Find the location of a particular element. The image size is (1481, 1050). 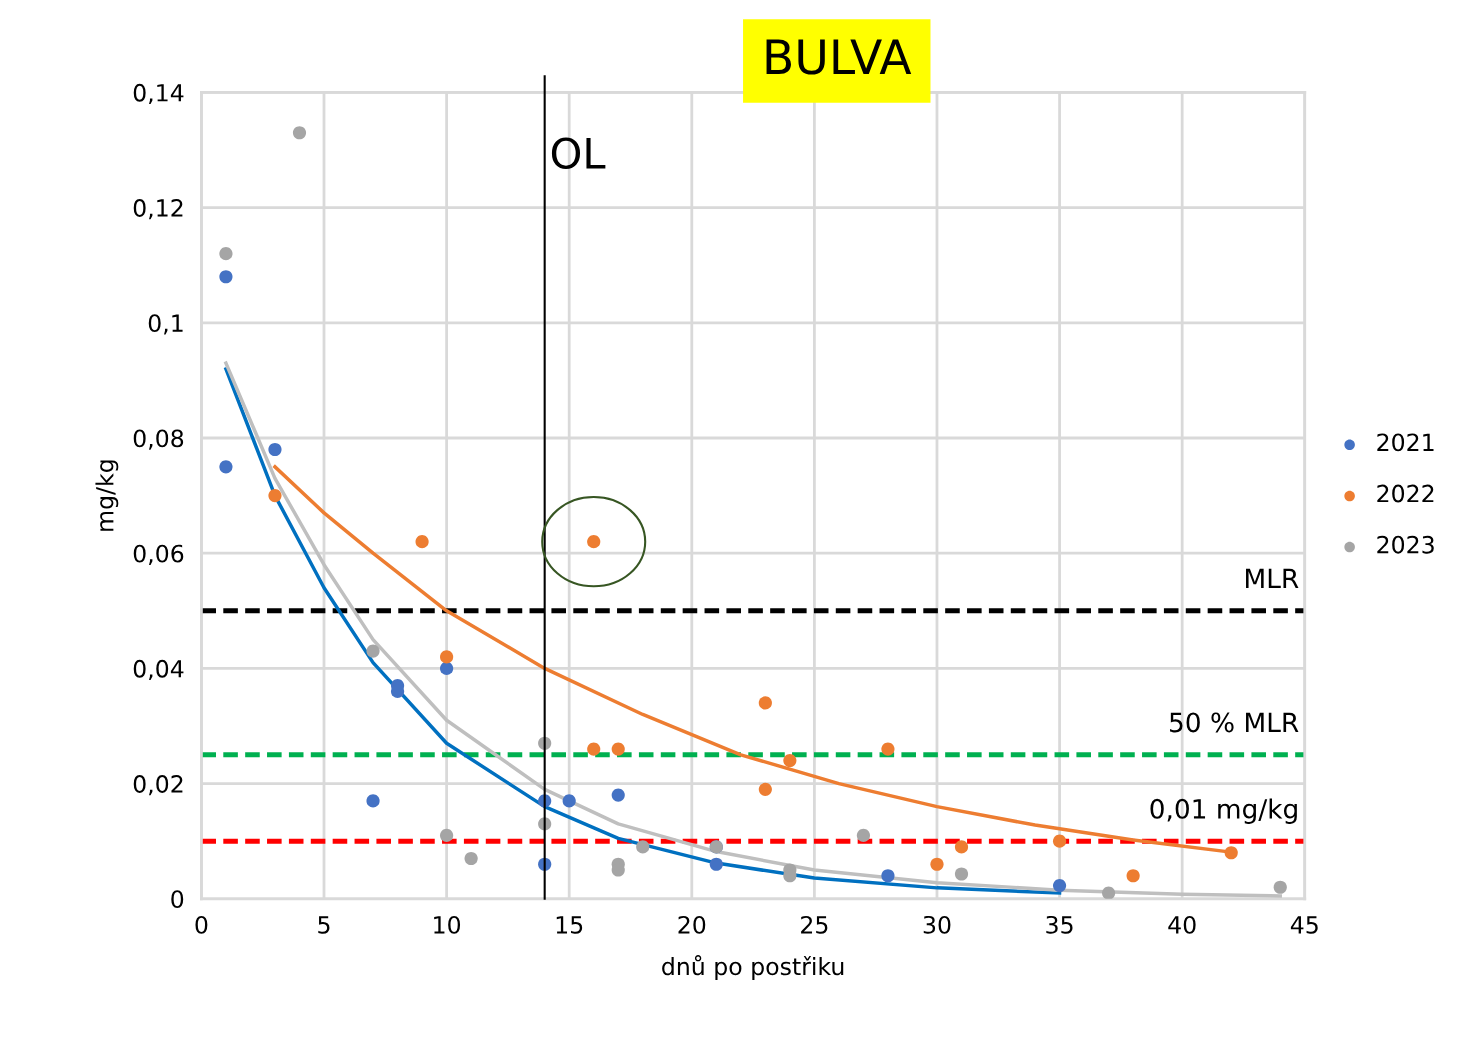

y-tick-label: 0,02 is located at coordinates (158, 785).